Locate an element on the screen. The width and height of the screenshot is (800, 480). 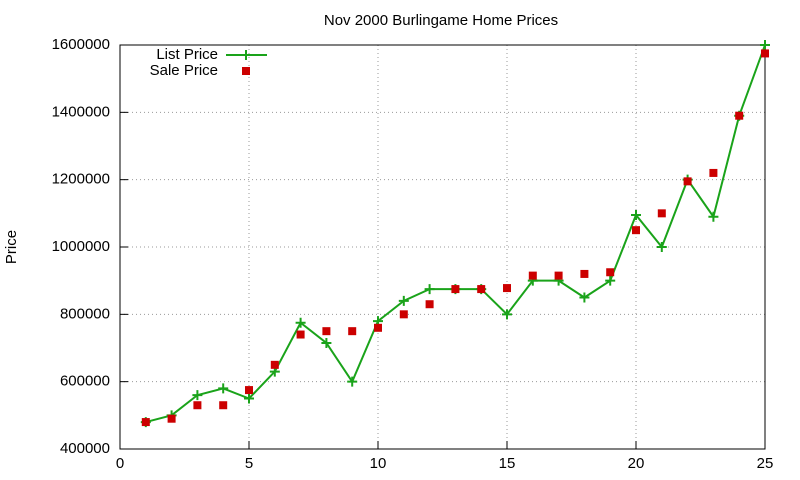
y-tick-label: 1400000 is located at coordinates (81, 111).